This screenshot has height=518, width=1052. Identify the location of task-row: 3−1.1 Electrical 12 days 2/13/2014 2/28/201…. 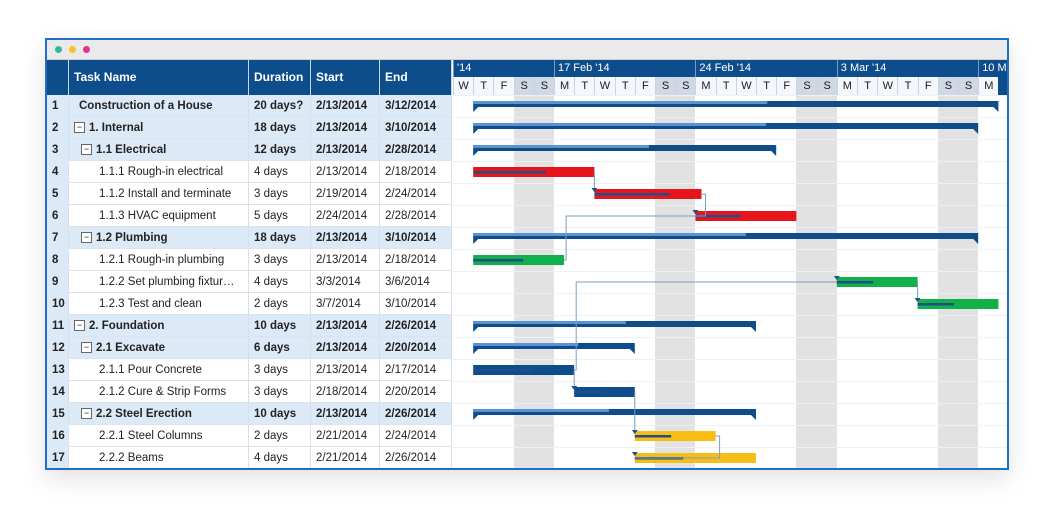
(249, 150).